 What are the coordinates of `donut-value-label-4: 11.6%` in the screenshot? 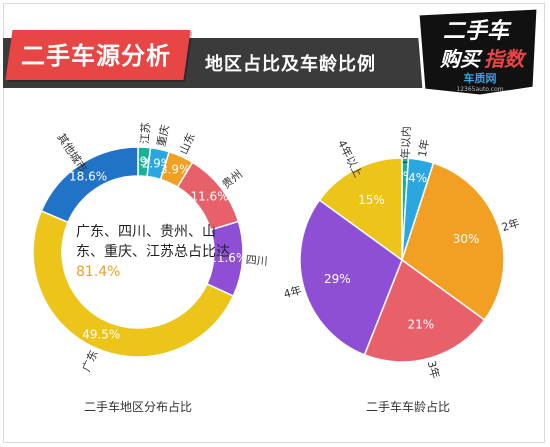 It's located at (228, 258).